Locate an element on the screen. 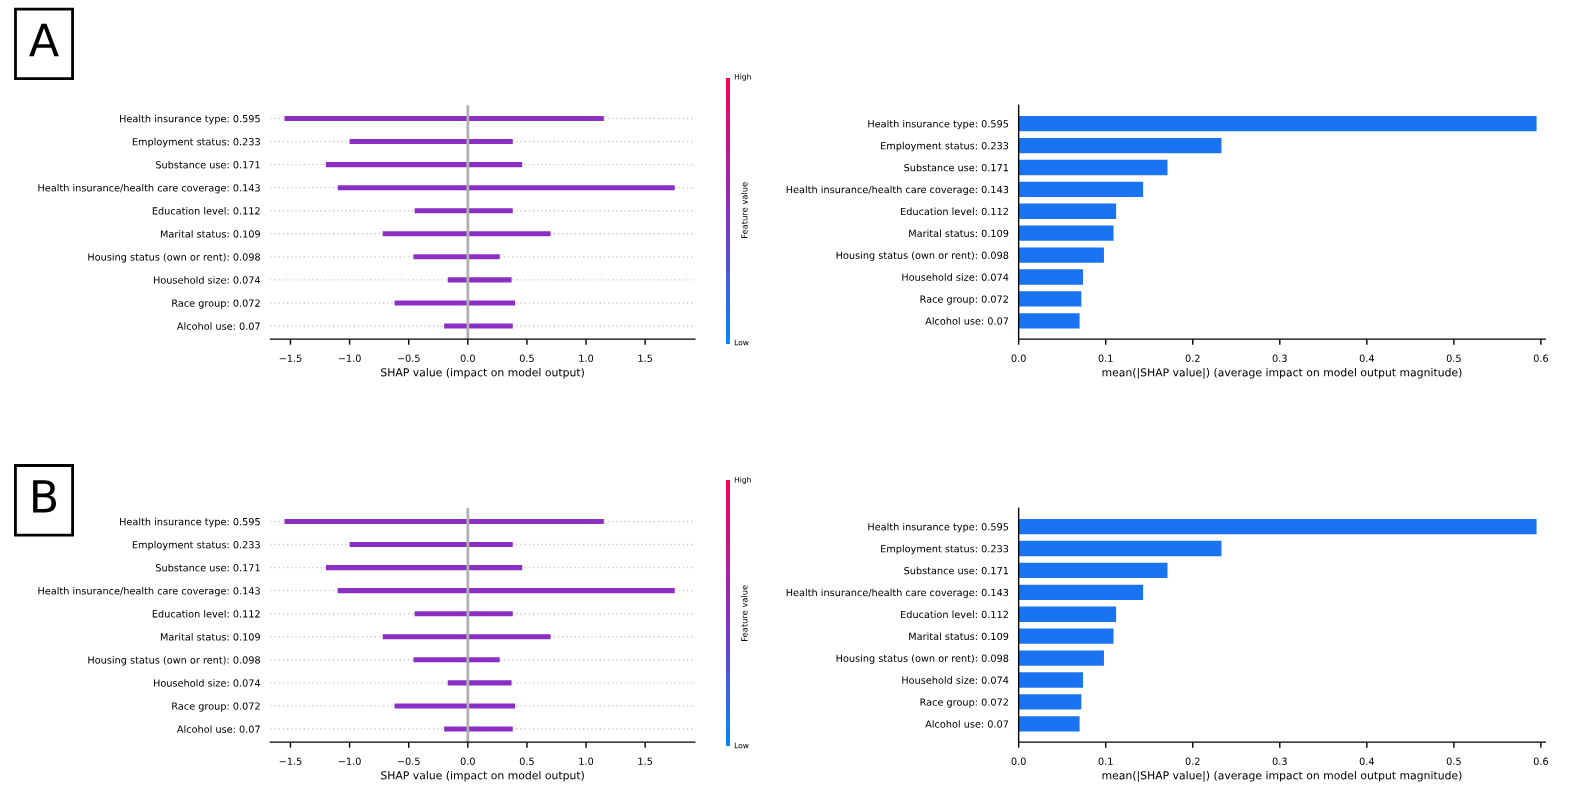  text: A is located at coordinates (44, 40).